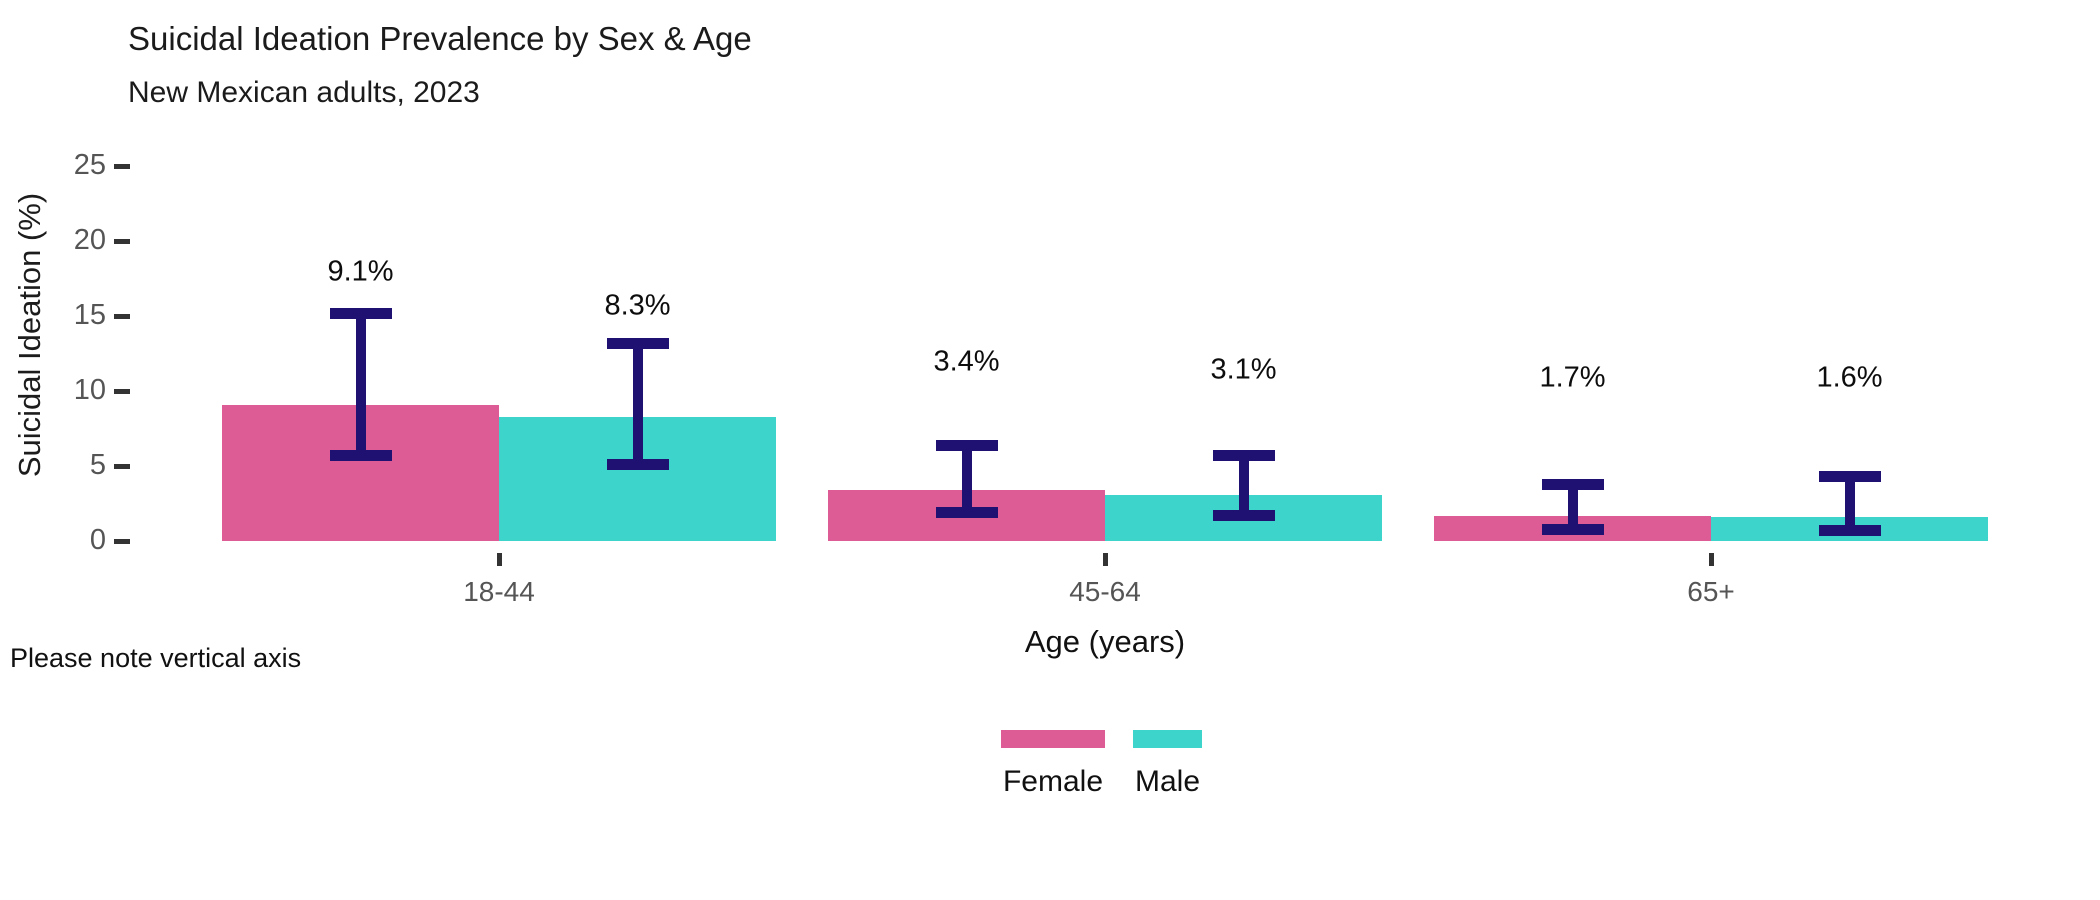  I want to click on y-tick-label-25: 25, so click(89, 165).